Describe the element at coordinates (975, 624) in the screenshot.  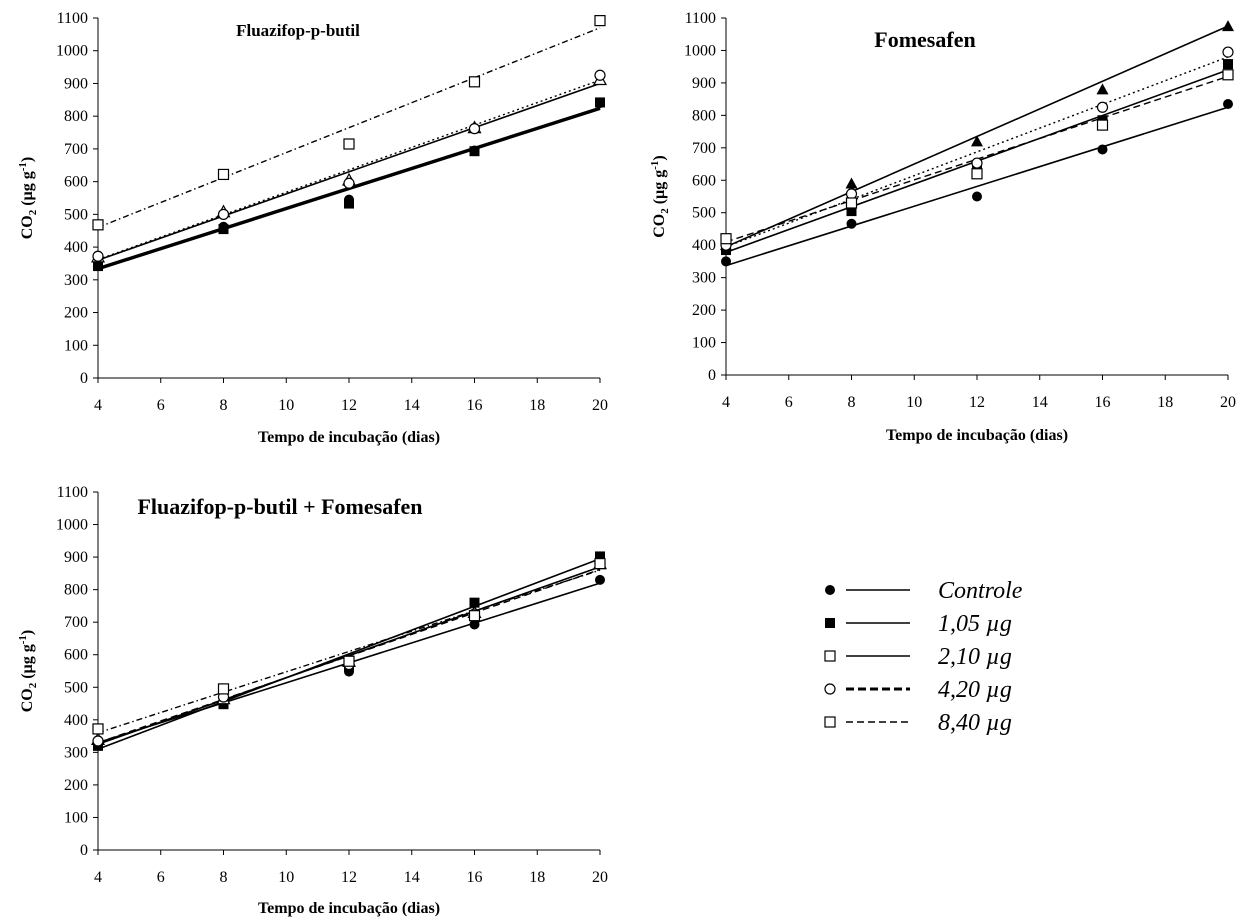
I see `legend-label: 1,05 µg` at that location.